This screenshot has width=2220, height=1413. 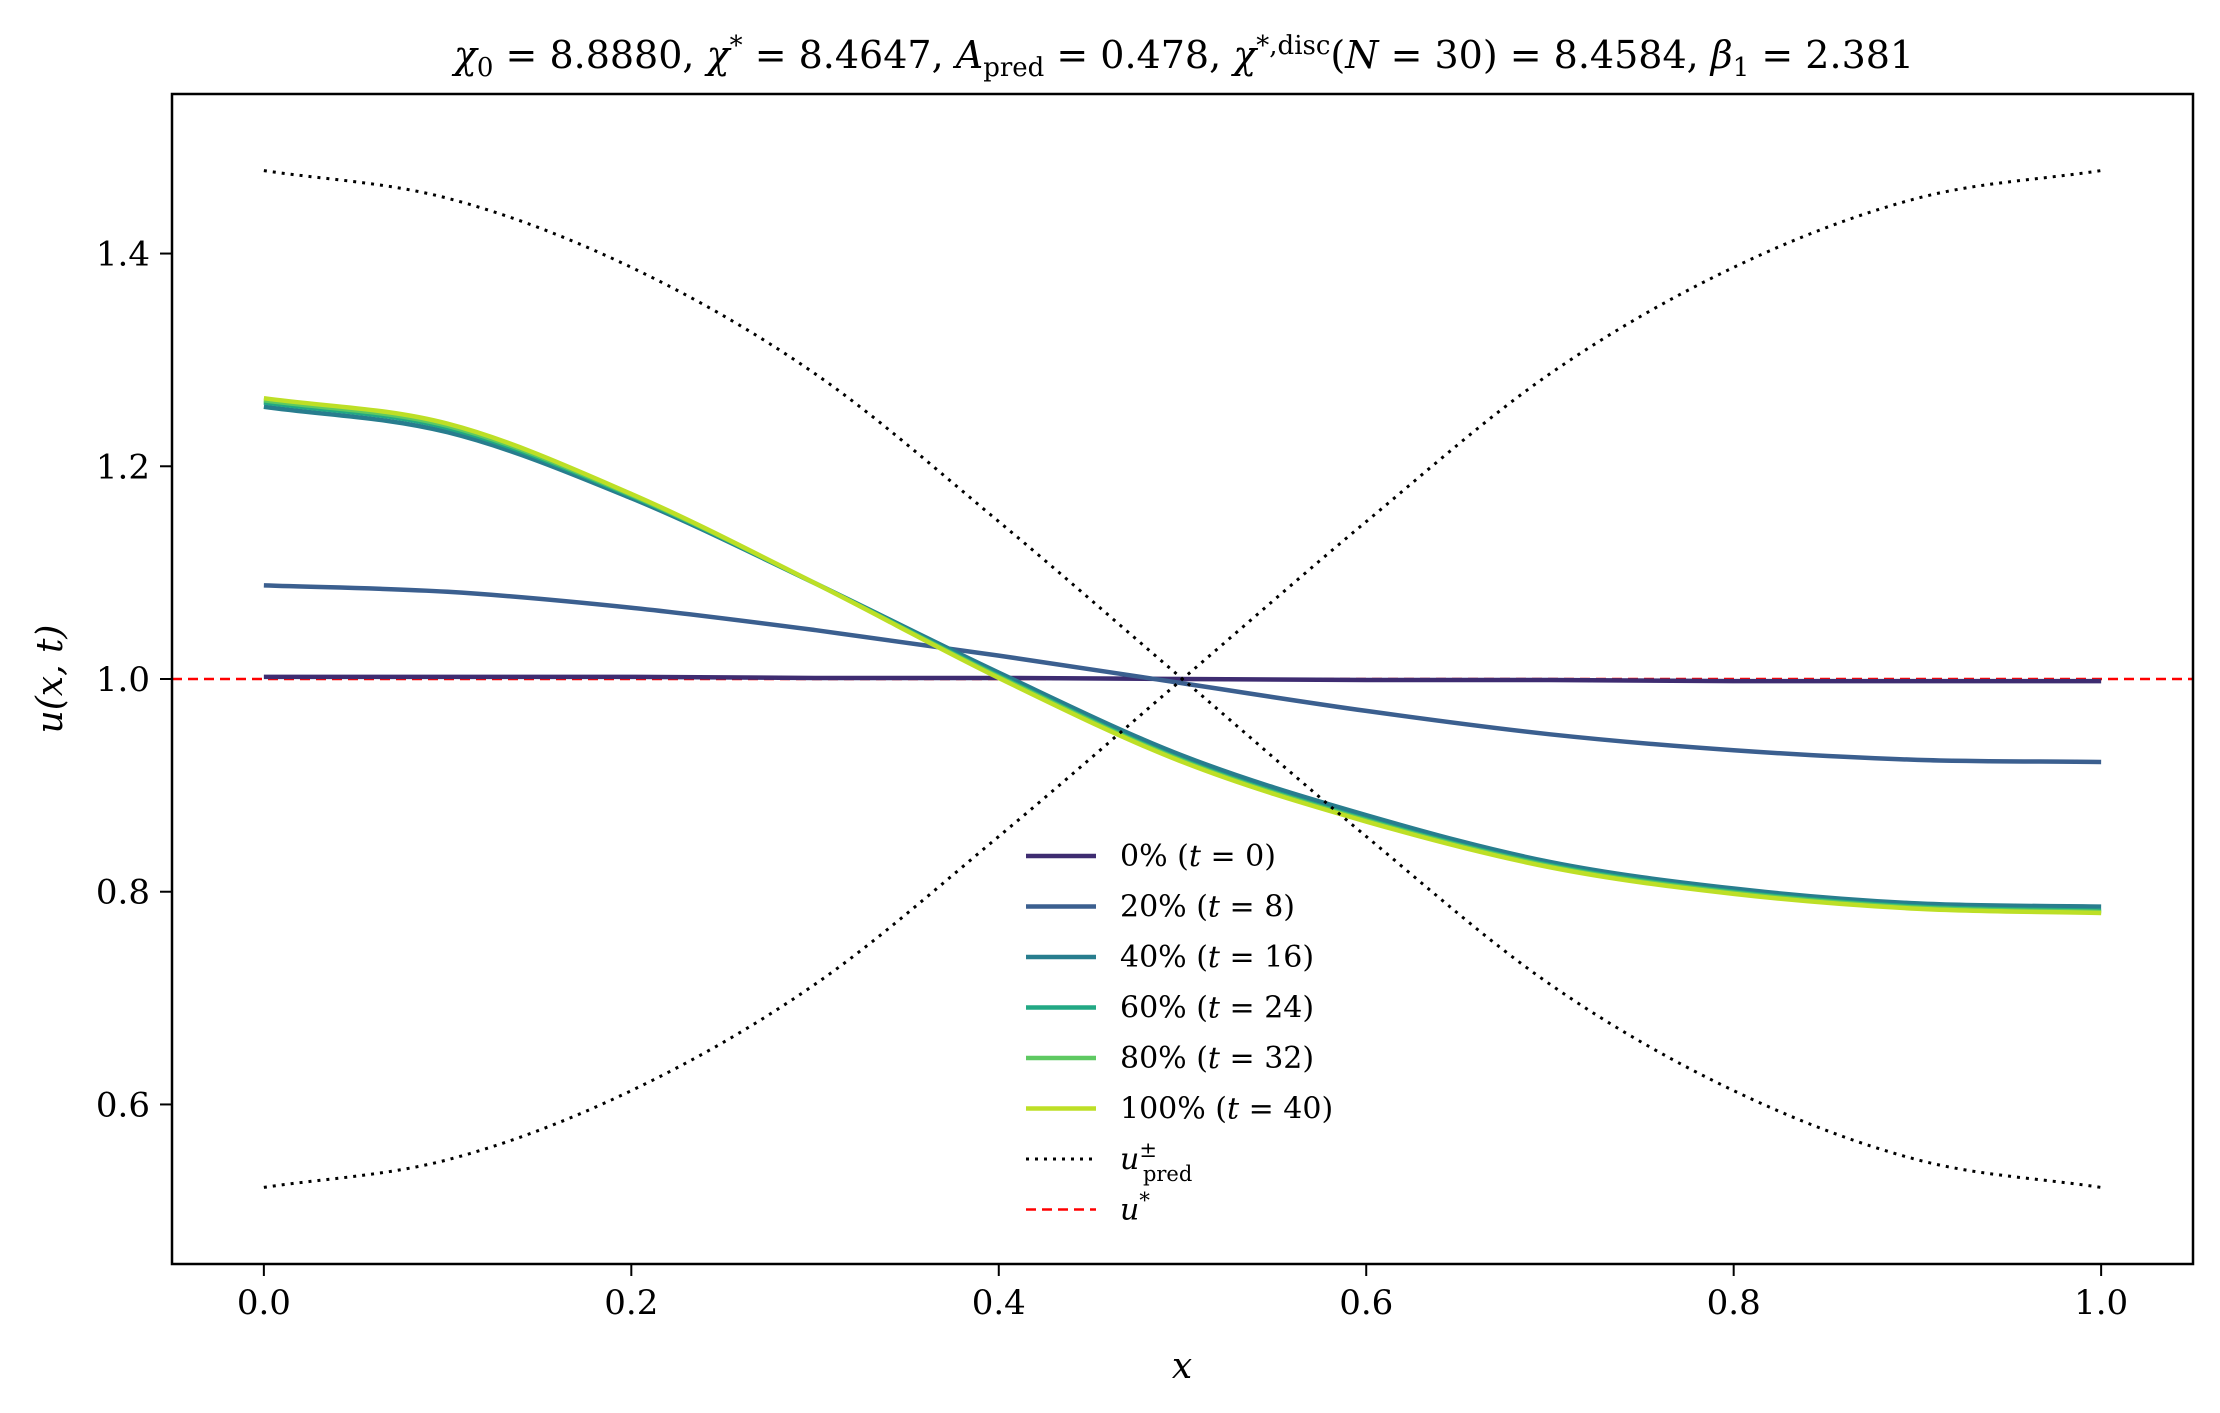 I want to click on legend-label-5: 100% (t = 40), so click(x=1226, y=1109).